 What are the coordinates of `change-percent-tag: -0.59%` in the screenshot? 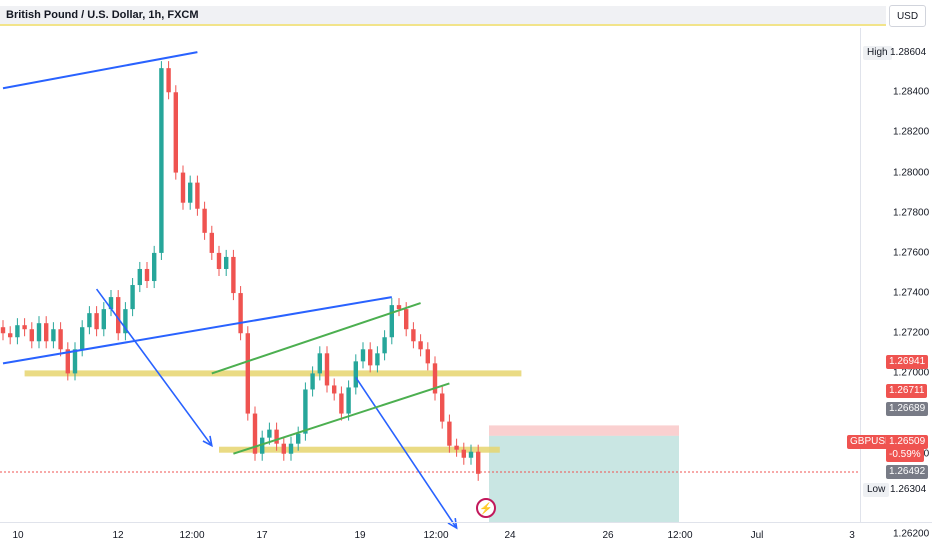 It's located at (905, 455).